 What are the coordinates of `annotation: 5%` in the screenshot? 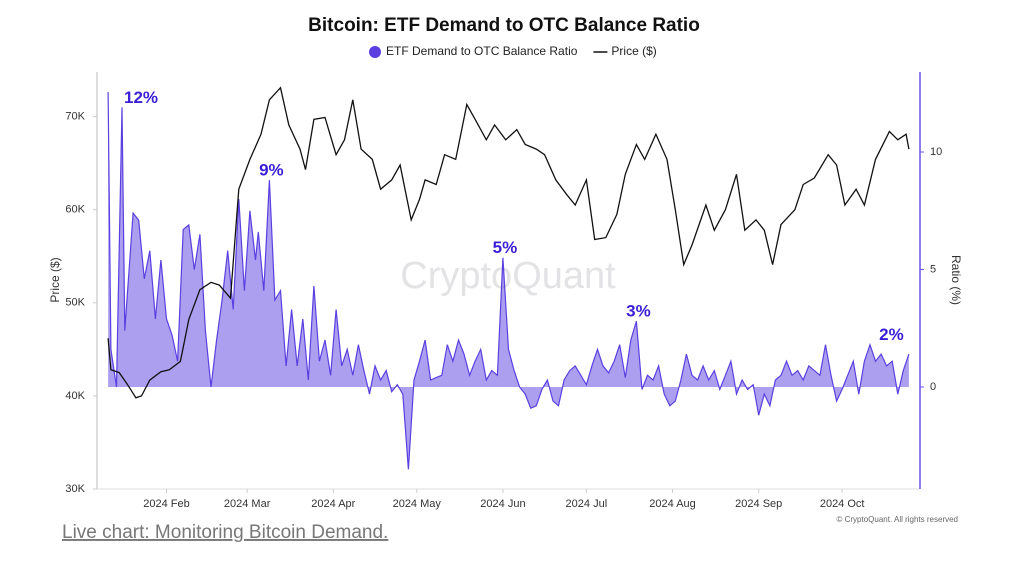 It's located at (505, 247).